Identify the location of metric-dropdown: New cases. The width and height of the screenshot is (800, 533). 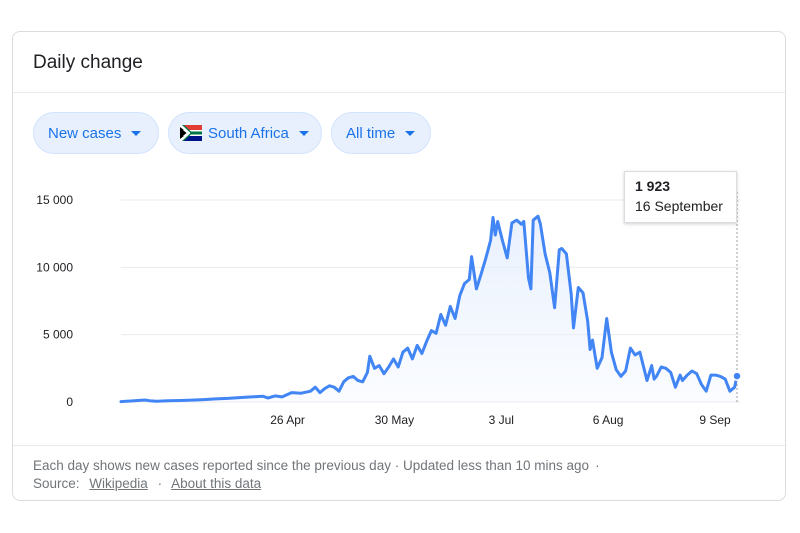
(96, 133).